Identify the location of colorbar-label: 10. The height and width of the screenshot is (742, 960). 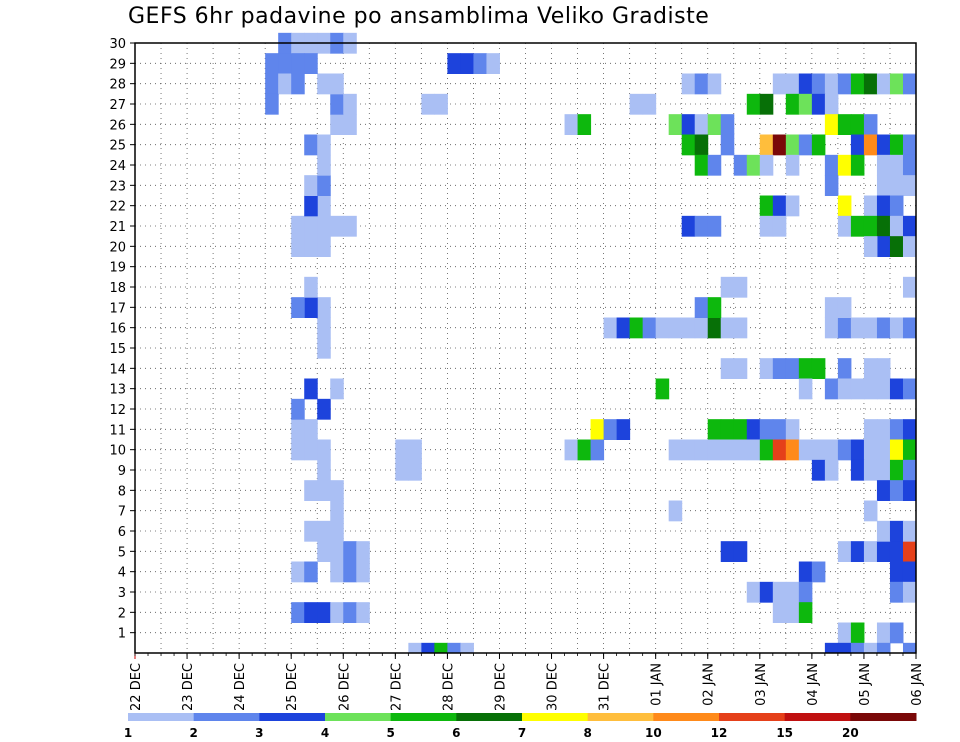
(653, 733).